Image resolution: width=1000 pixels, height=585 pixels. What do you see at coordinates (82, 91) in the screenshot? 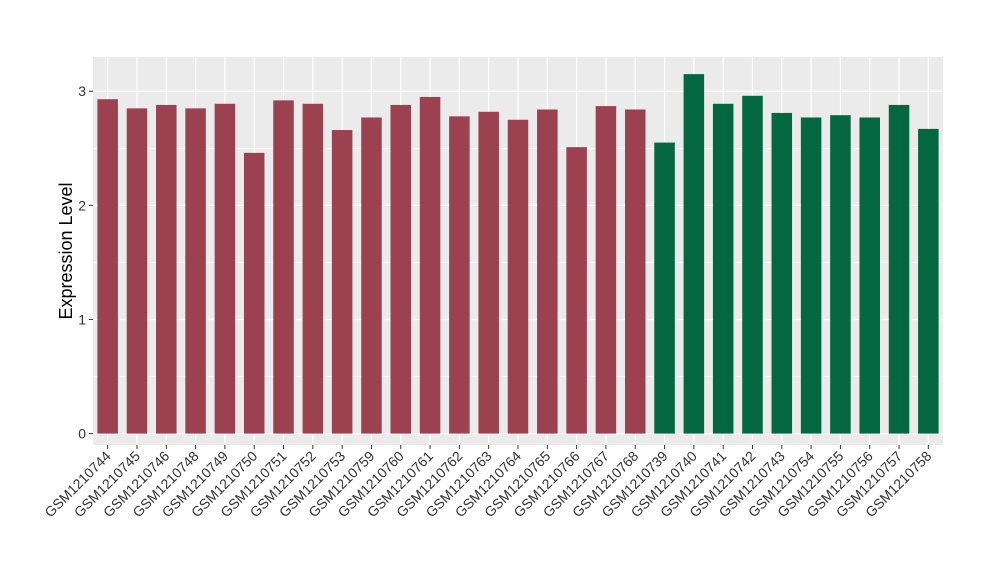
I see `y-tick-label: 3` at bounding box center [82, 91].